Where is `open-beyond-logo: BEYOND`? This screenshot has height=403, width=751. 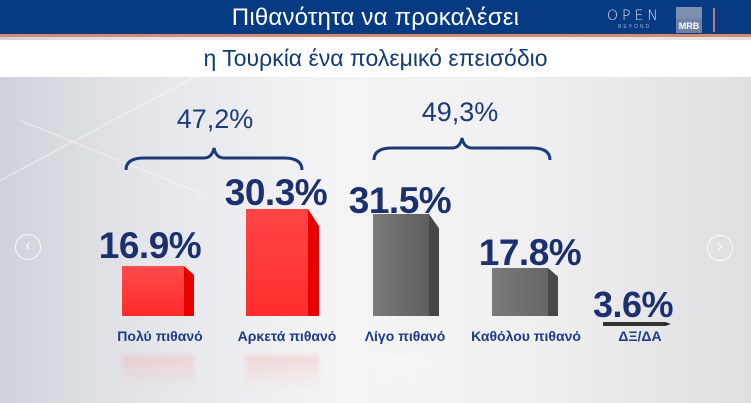 open-beyond-logo: BEYOND is located at coordinates (635, 27).